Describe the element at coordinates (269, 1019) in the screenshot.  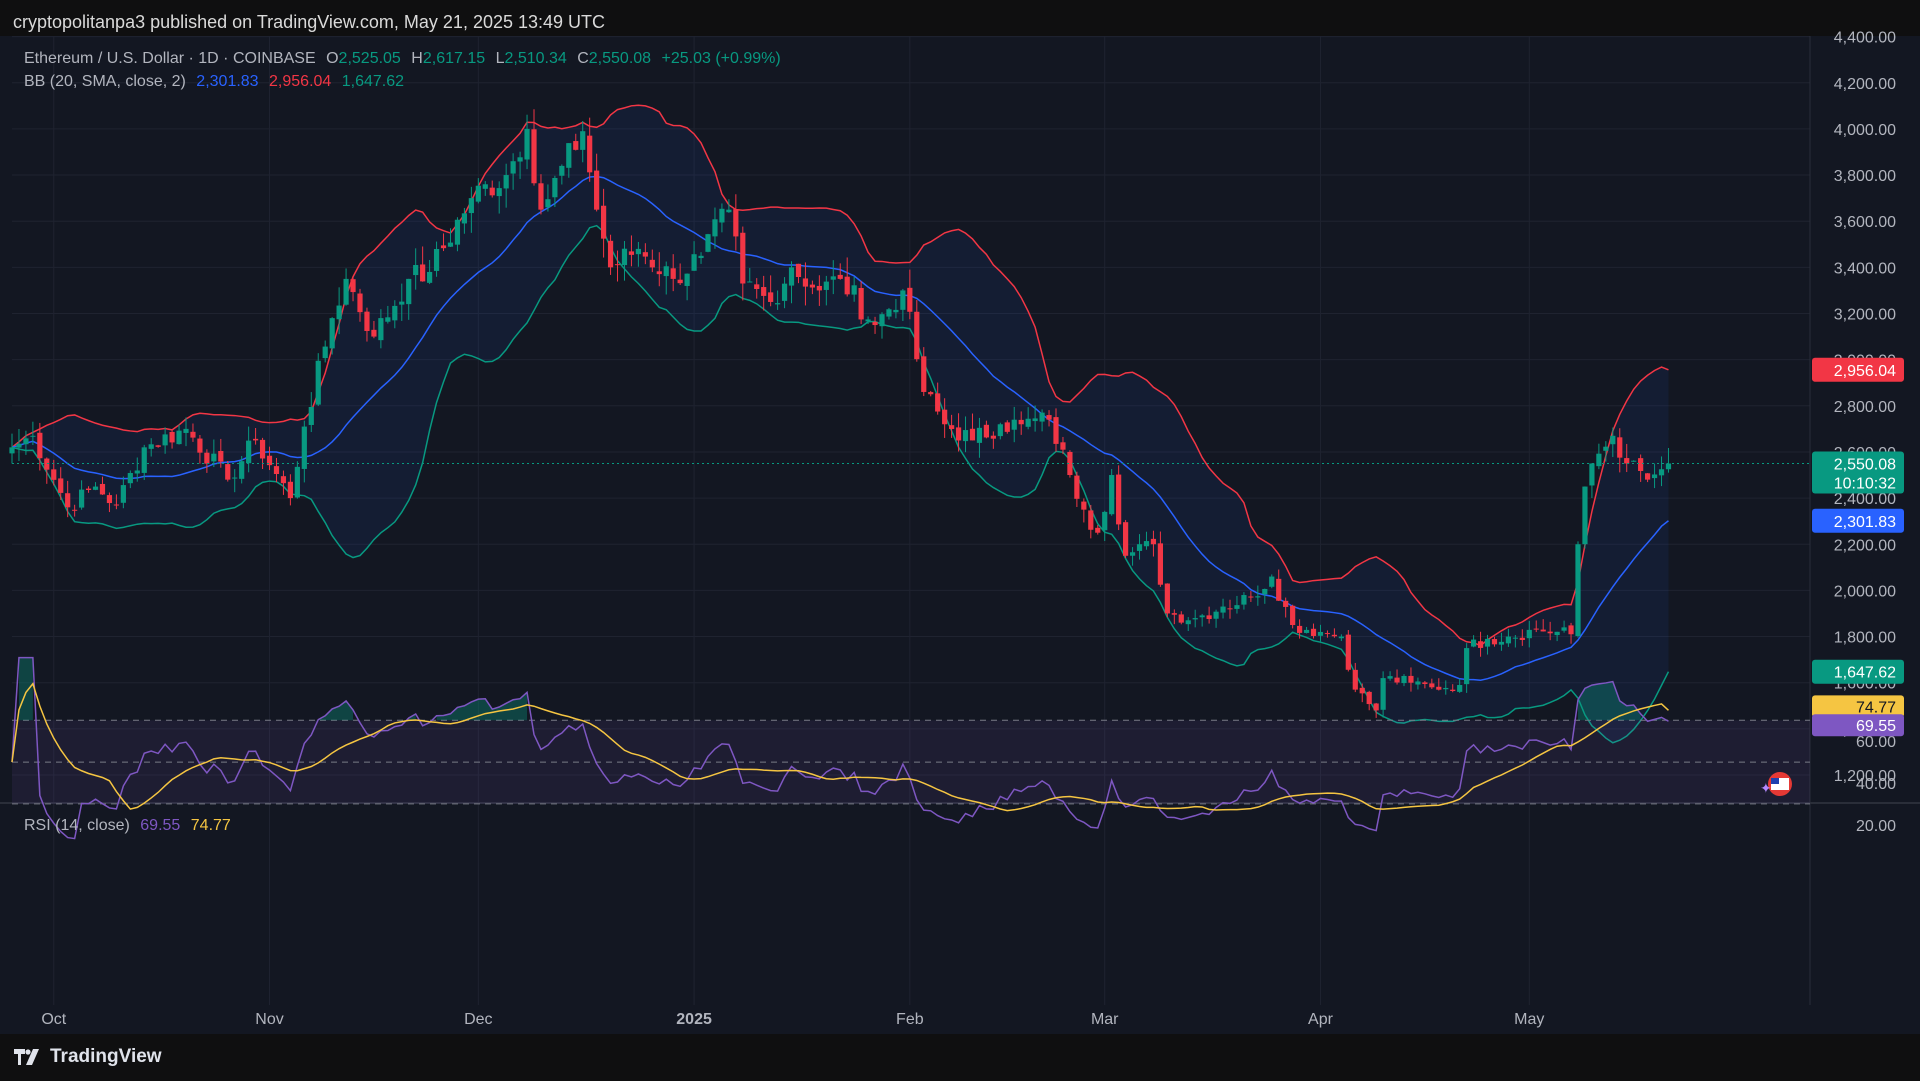
I see `time-axis-tick: Nov` at that location.